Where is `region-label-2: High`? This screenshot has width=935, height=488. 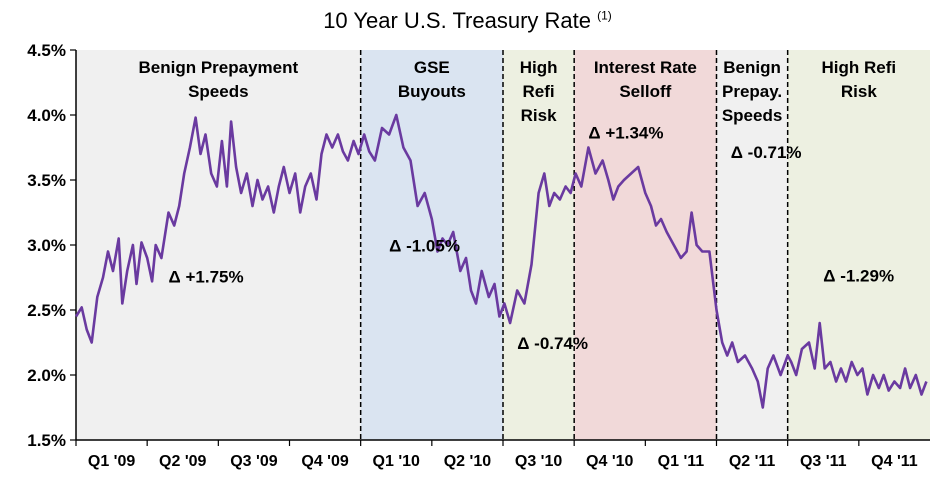 region-label-2: High is located at coordinates (539, 67).